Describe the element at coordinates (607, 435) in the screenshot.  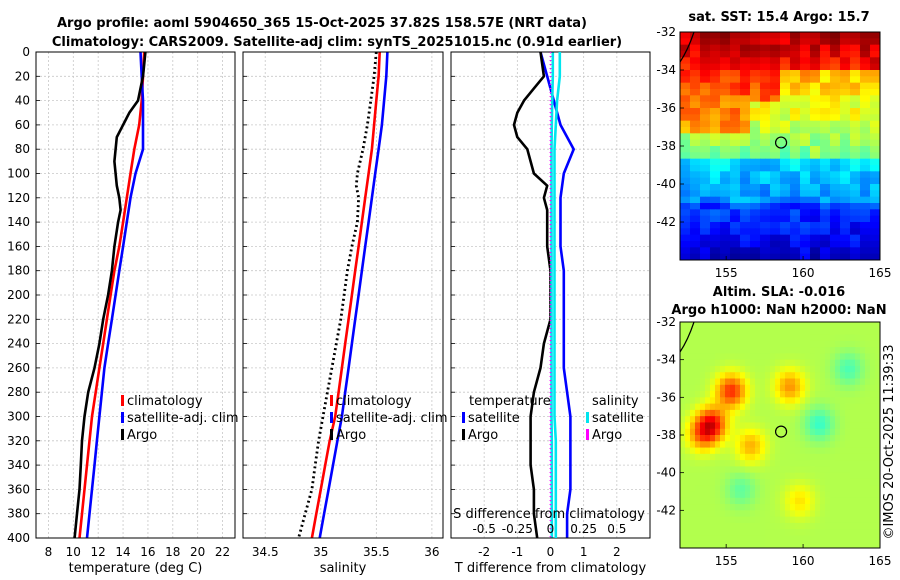
I see `legend-label: Argo` at that location.